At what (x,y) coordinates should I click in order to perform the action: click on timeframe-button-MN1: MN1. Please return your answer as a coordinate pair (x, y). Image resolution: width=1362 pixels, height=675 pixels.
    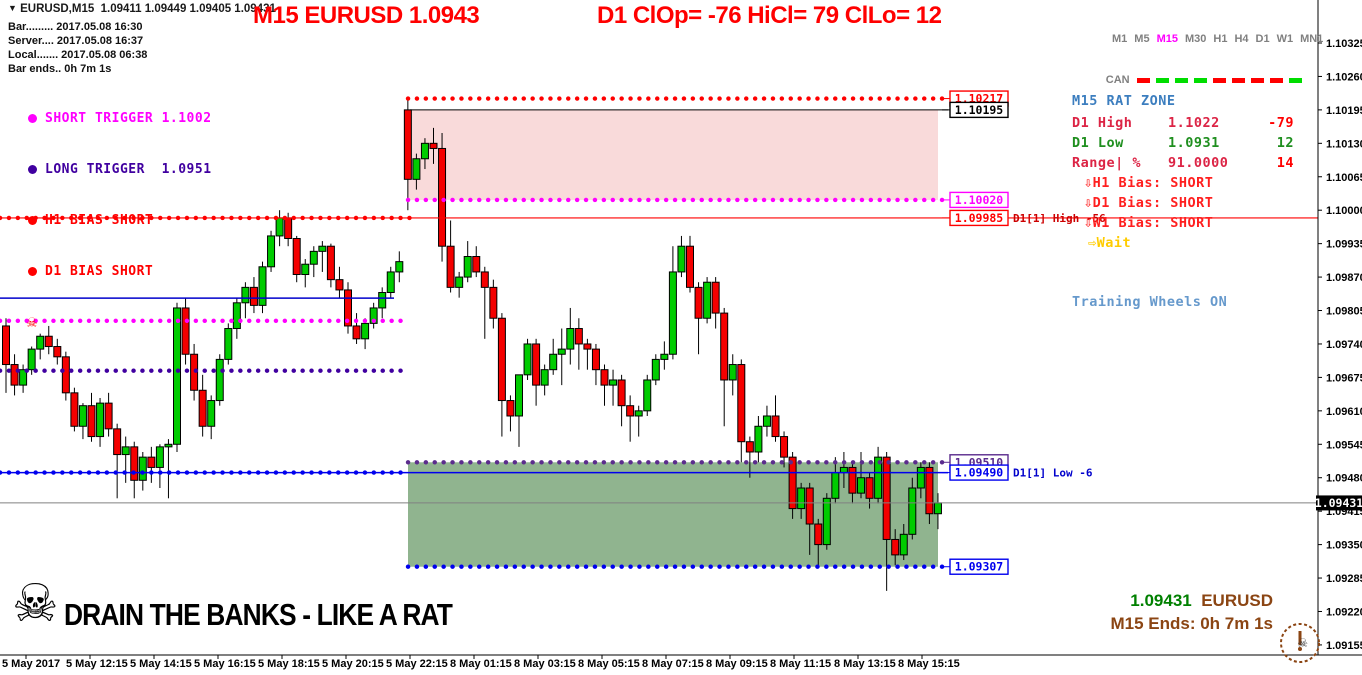
    Looking at the image, I should click on (1312, 39).